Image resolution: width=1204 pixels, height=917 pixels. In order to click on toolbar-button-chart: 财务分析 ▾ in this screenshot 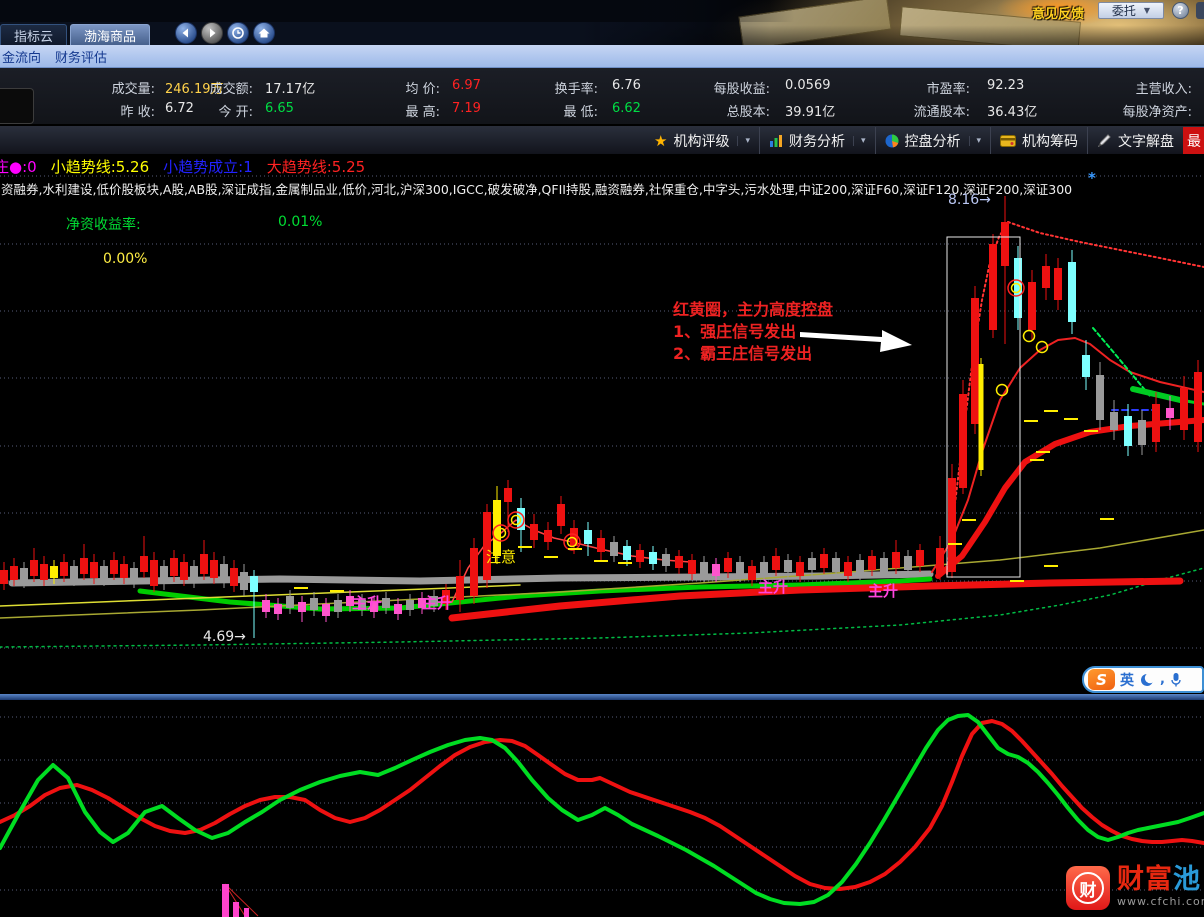, I will do `click(818, 140)`.